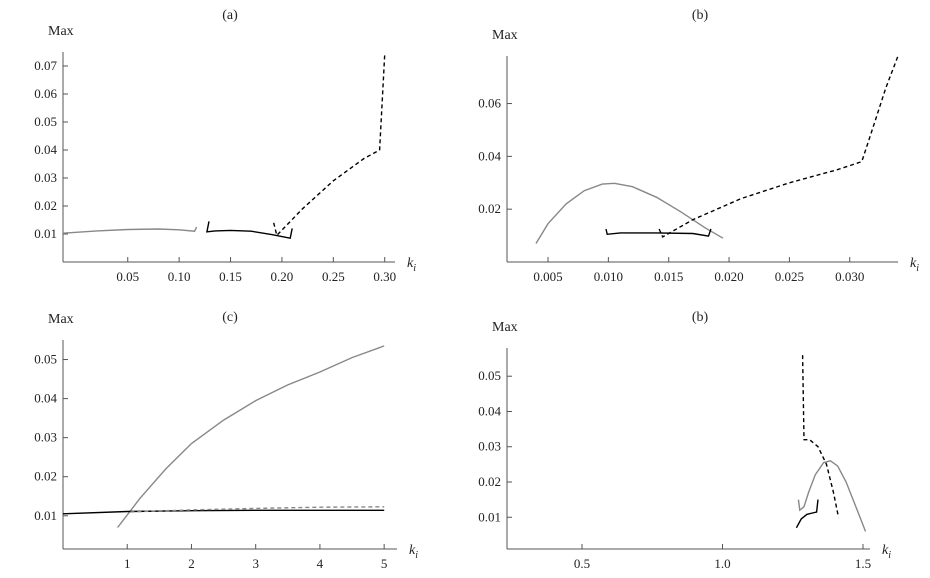 This screenshot has height=578, width=930. Describe the element at coordinates (282, 276) in the screenshot. I see `x-tick-label: 0.20` at that location.